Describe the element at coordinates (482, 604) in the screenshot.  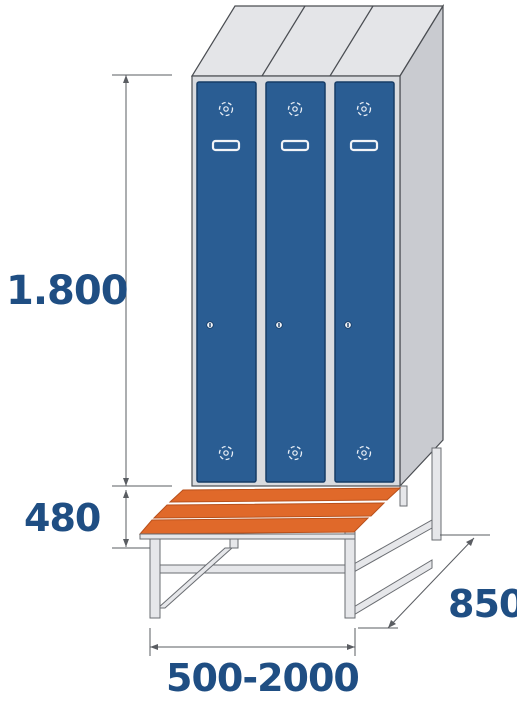
I see `depth-label: 850` at that location.